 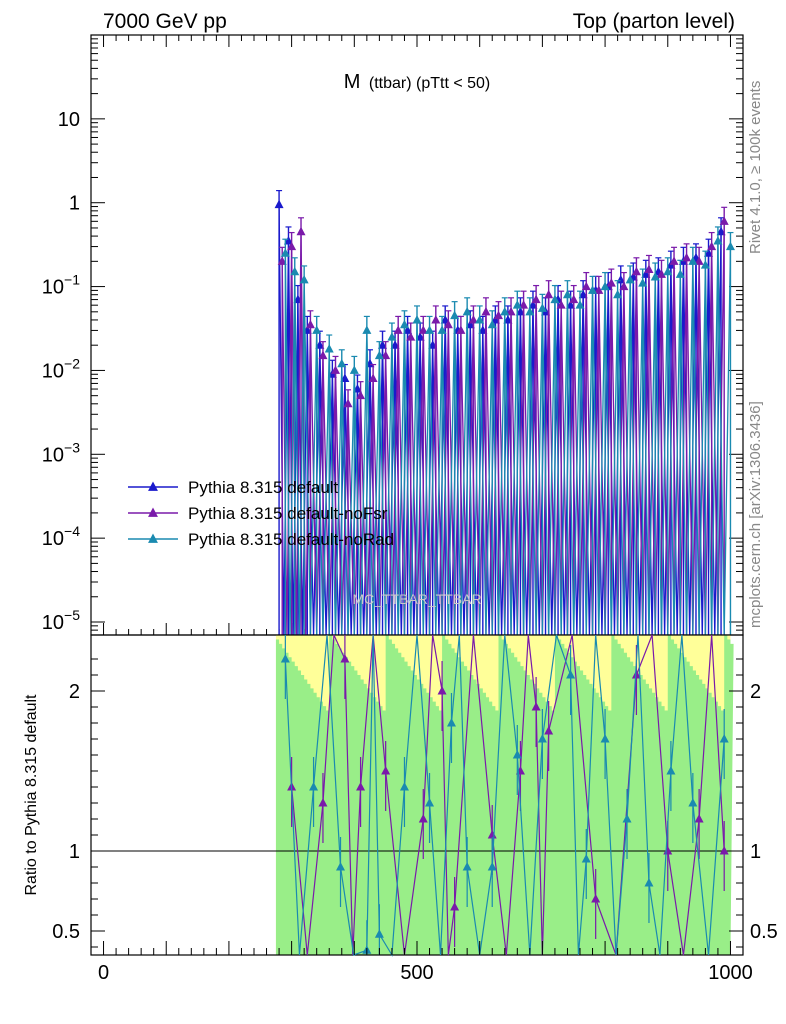 I want to click on x-tick-label: 500, so click(x=416, y=973).